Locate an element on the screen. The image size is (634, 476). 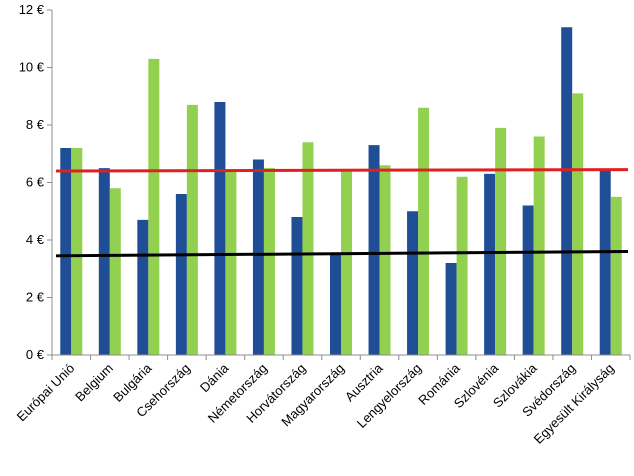
y-tick-label: 12 € is located at coordinates (32, 9).